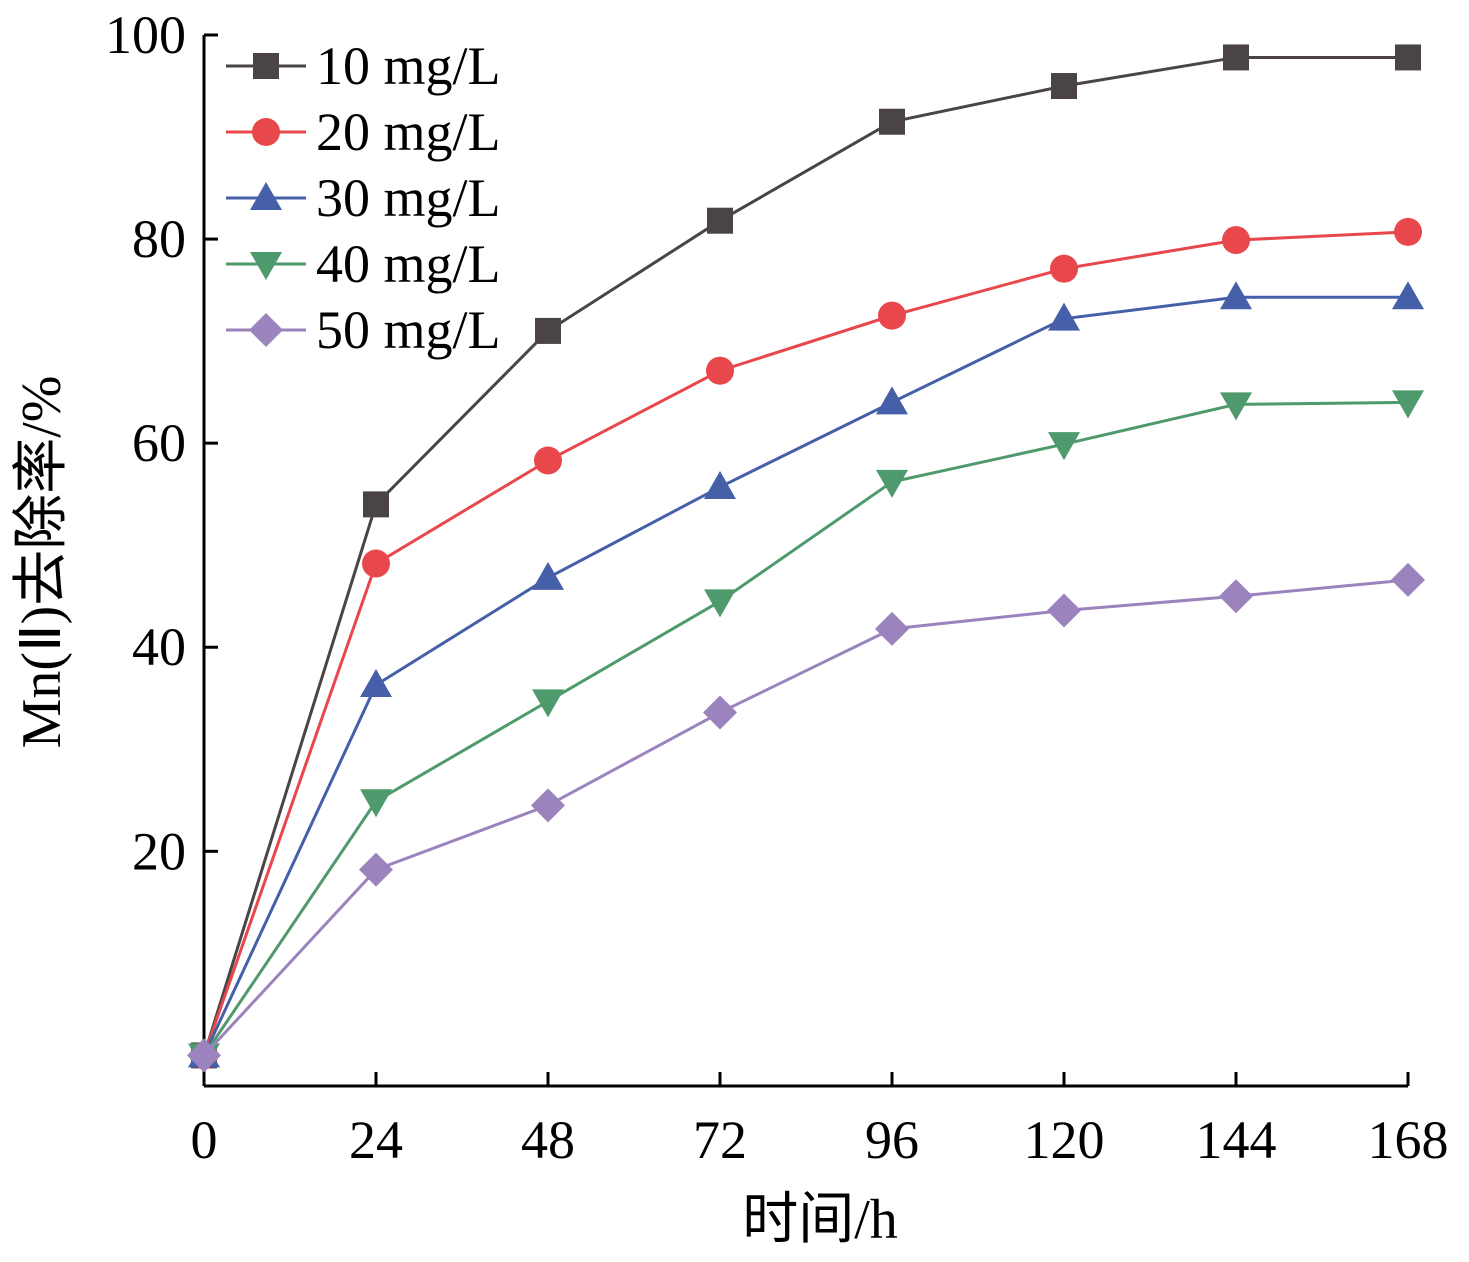  What do you see at coordinates (892, 1140) in the screenshot?
I see `x-tick-label: 96` at bounding box center [892, 1140].